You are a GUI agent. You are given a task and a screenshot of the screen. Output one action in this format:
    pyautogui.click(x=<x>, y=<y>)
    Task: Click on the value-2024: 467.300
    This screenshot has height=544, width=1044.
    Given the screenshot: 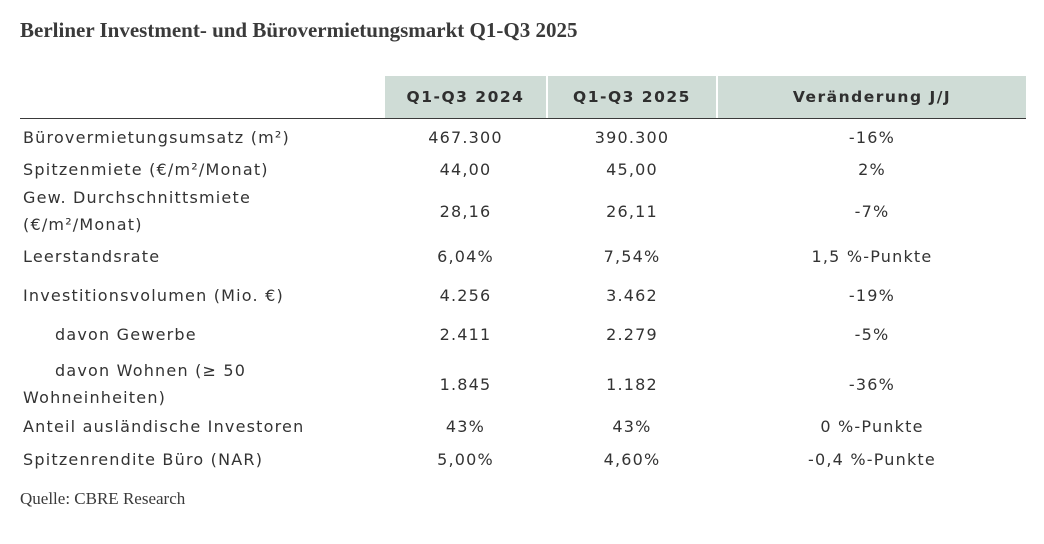 What is the action you would take?
    pyautogui.click(x=465, y=137)
    